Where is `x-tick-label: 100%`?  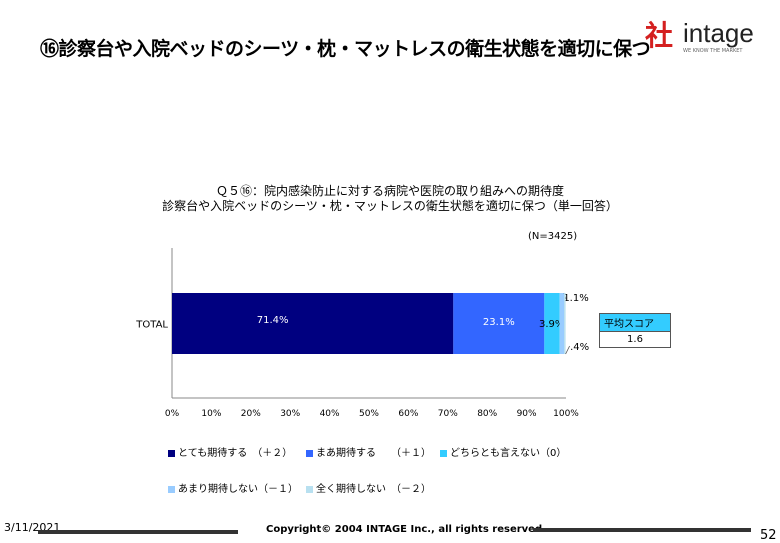 x-tick-label: 100% is located at coordinates (566, 414).